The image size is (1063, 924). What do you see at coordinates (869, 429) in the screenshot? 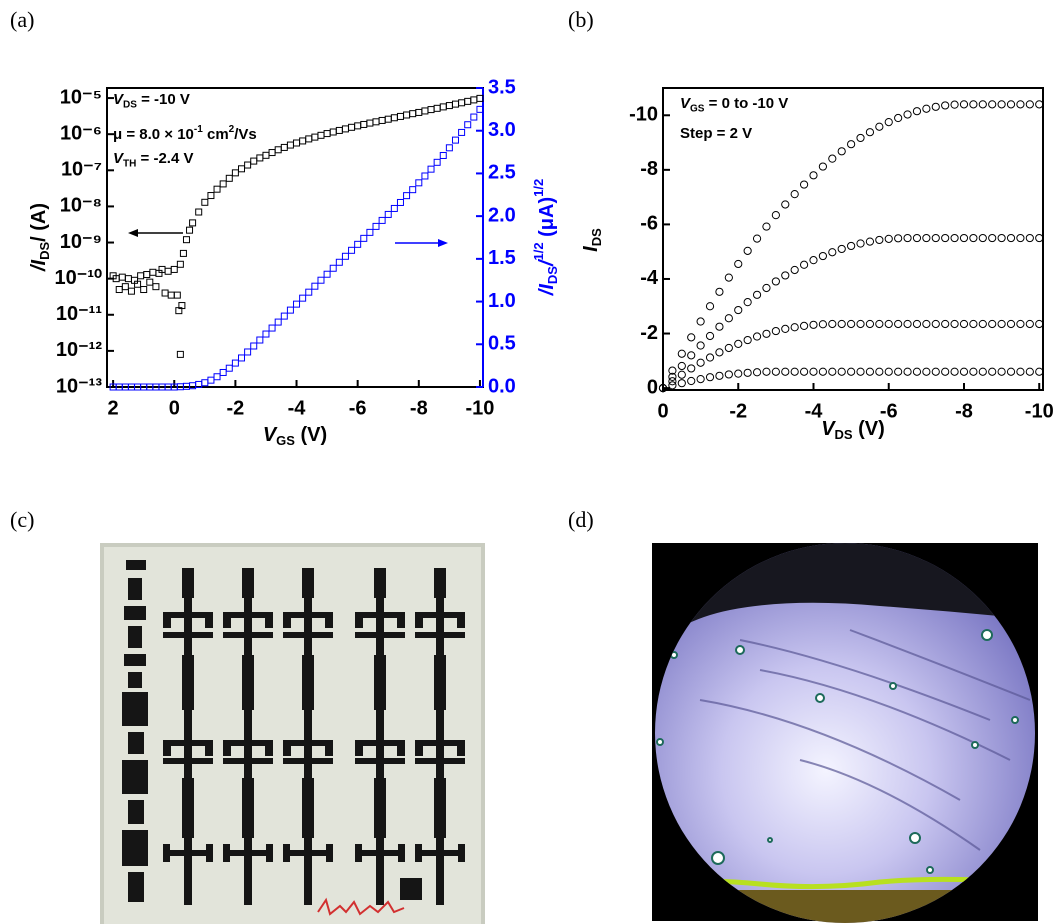
I see `x-axis-label-part: (V)` at bounding box center [869, 429].